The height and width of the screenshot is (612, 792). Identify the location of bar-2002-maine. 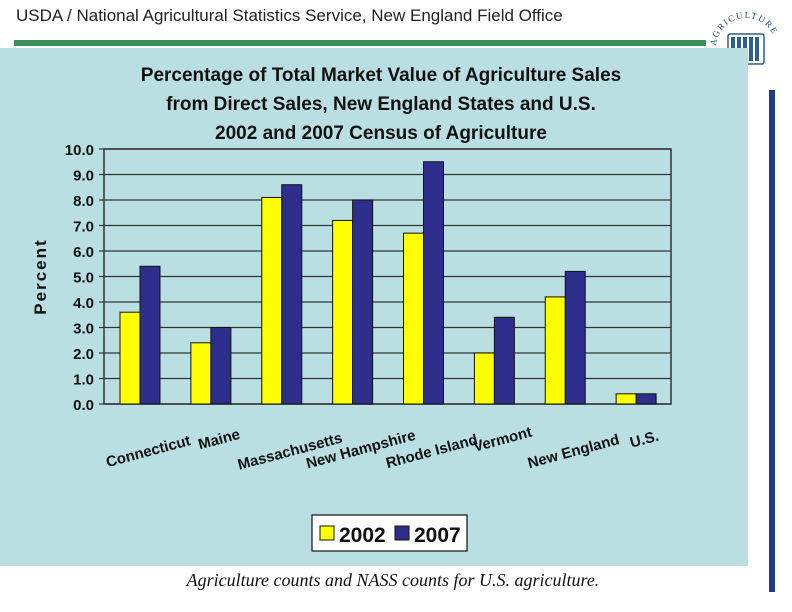
(201, 373).